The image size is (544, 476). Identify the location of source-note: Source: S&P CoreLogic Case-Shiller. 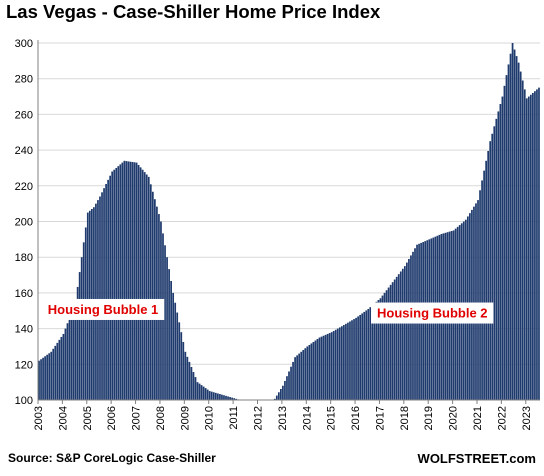
(112, 458).